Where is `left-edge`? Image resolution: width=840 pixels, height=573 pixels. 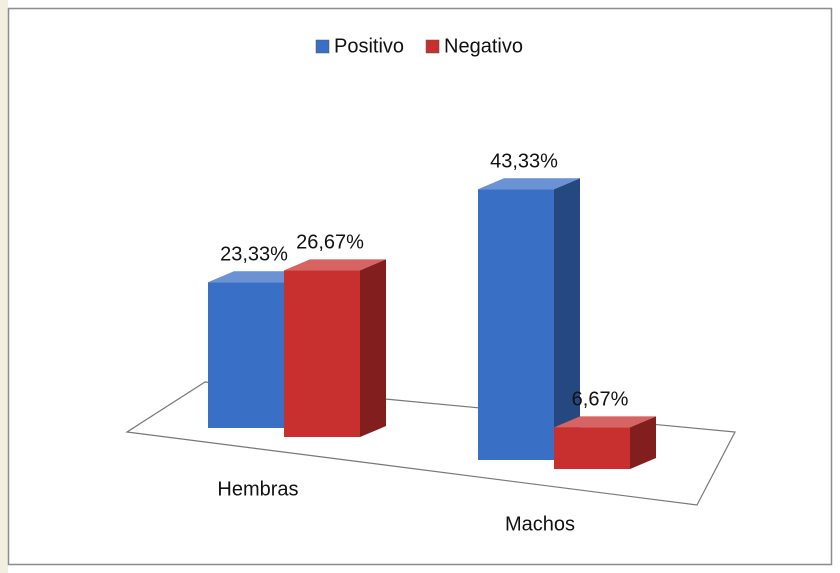 left-edge is located at coordinates (4, 286).